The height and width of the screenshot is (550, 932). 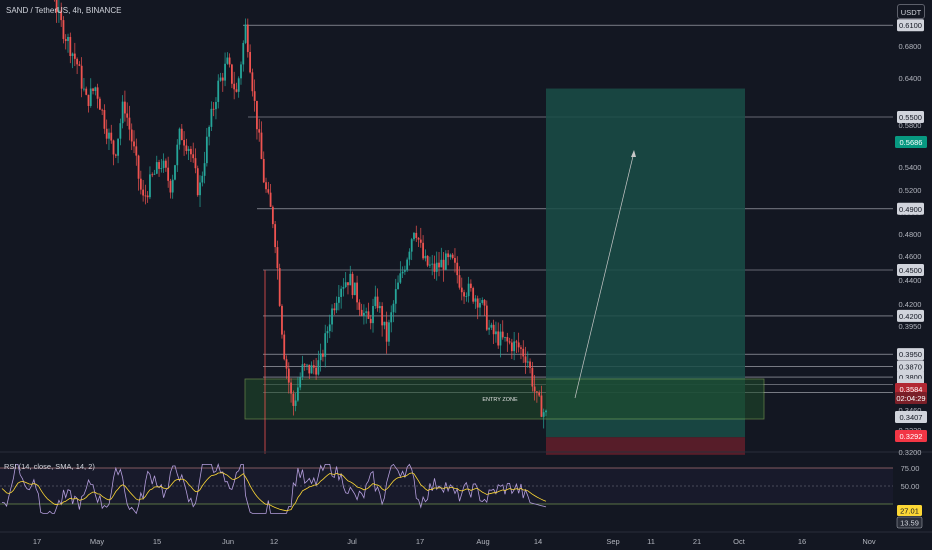 What do you see at coordinates (910, 377) in the screenshot?
I see `level-tag-label: 0.3800` at bounding box center [910, 377].